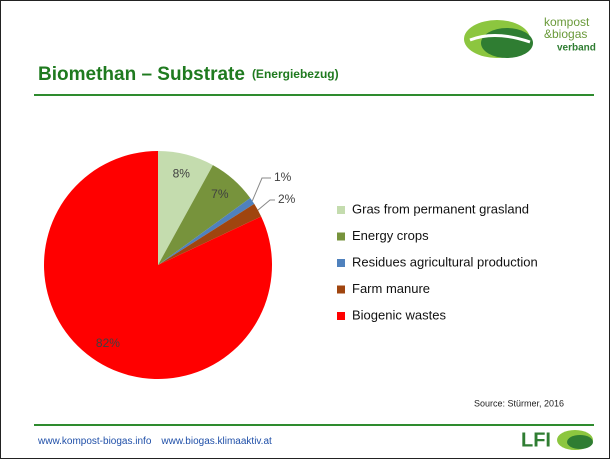 The height and width of the screenshot is (459, 610). Describe the element at coordinates (399, 314) in the screenshot. I see `legend-label: Biogenic wastes` at that location.